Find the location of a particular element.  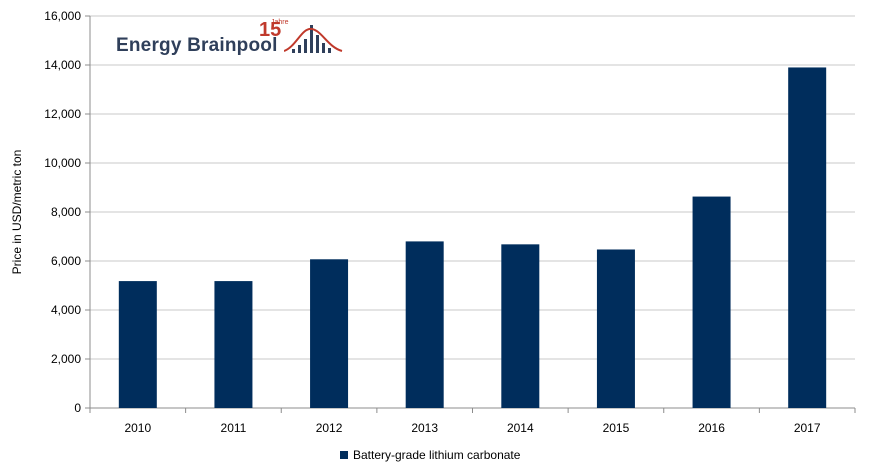

y-tick-label: 0 is located at coordinates (77, 408).